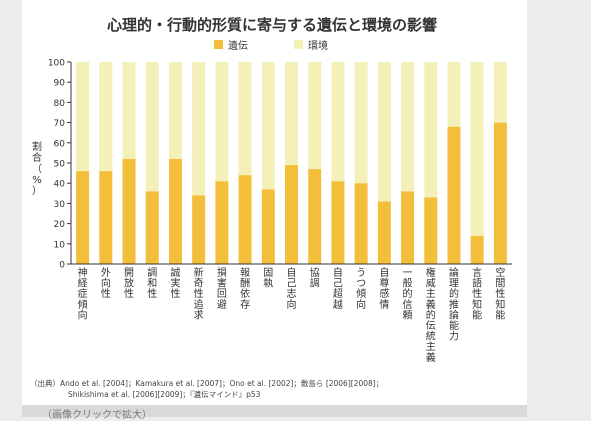 Image resolution: width=591 pixels, height=421 pixels. Describe the element at coordinates (60, 225) in the screenshot. I see `y-tick-label: 20` at that location.